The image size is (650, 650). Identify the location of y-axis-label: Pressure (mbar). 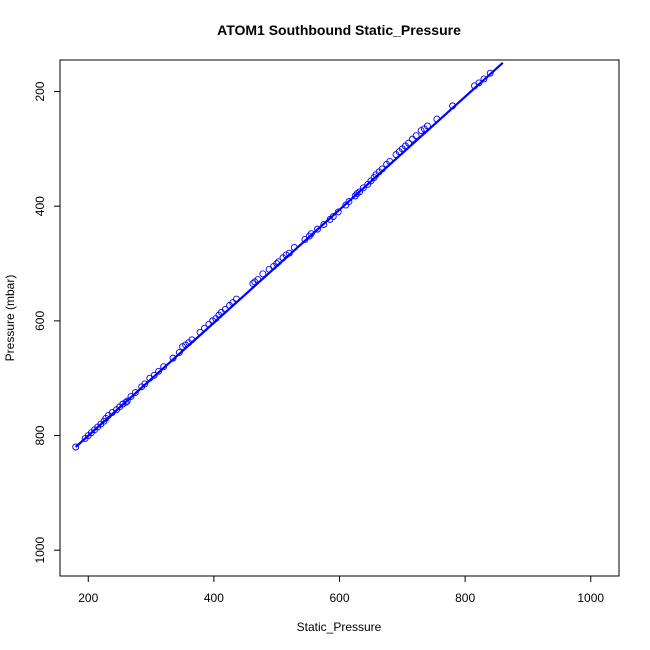
(10, 318).